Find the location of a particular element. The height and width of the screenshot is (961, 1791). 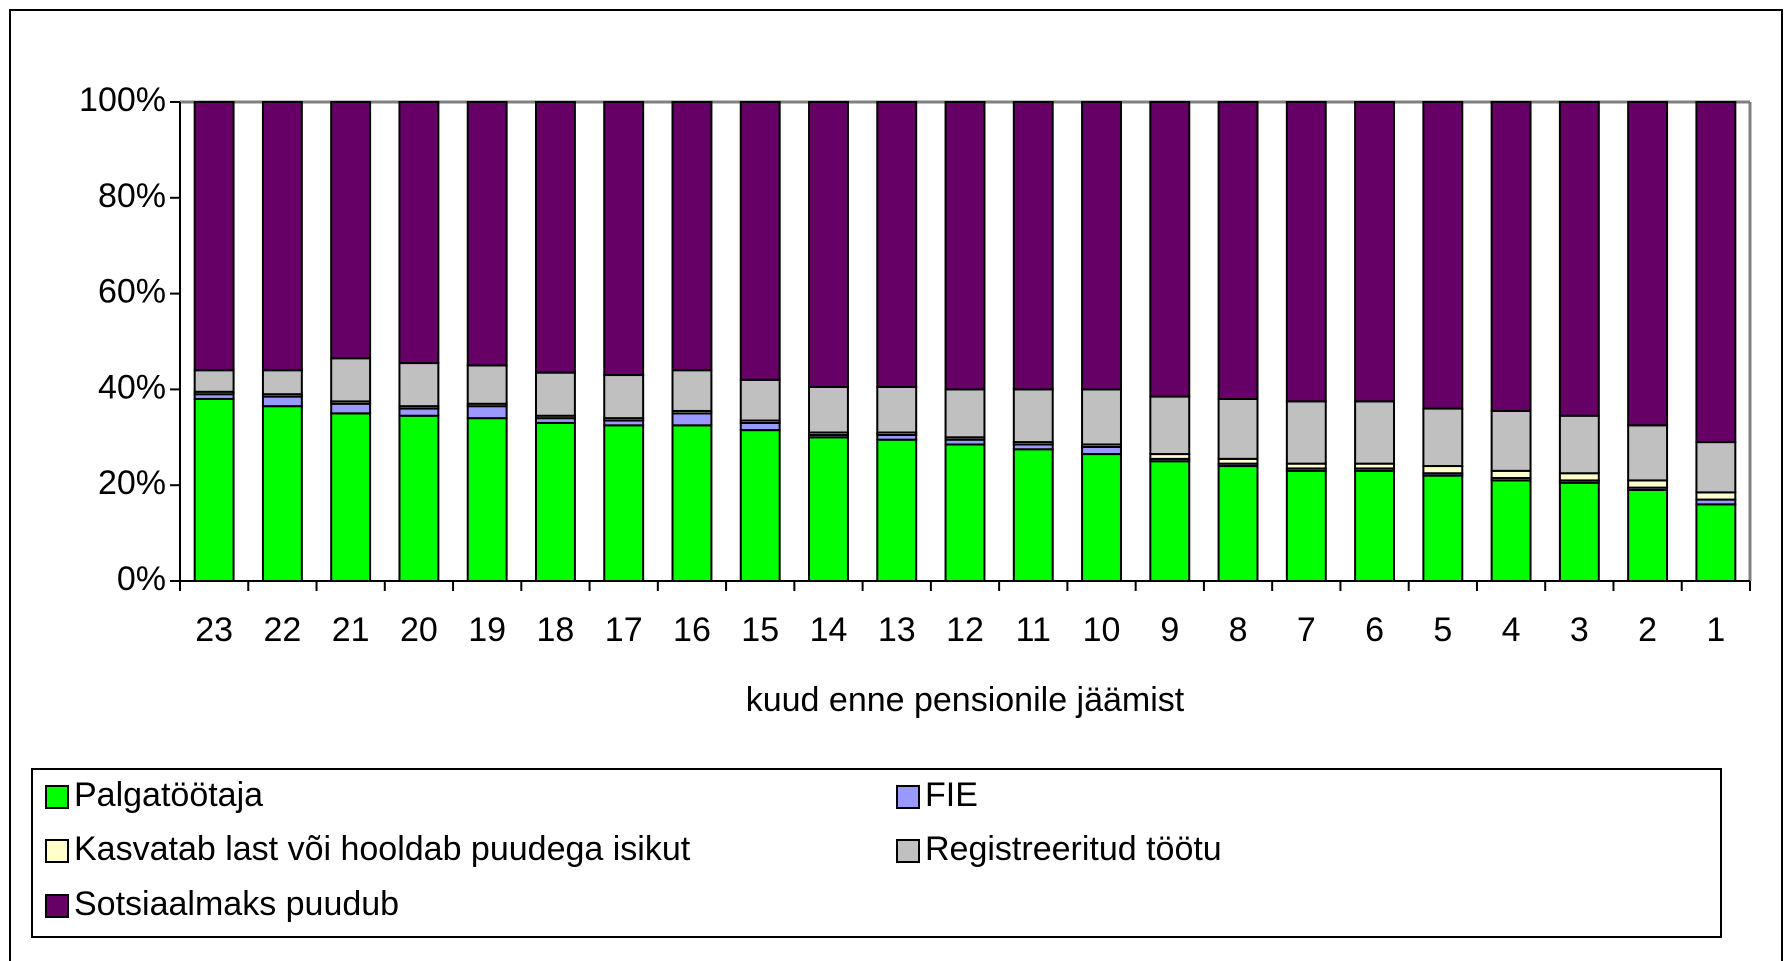

legend-label: Kasvatab last või hooldab puudega isikut is located at coordinates (382, 849).